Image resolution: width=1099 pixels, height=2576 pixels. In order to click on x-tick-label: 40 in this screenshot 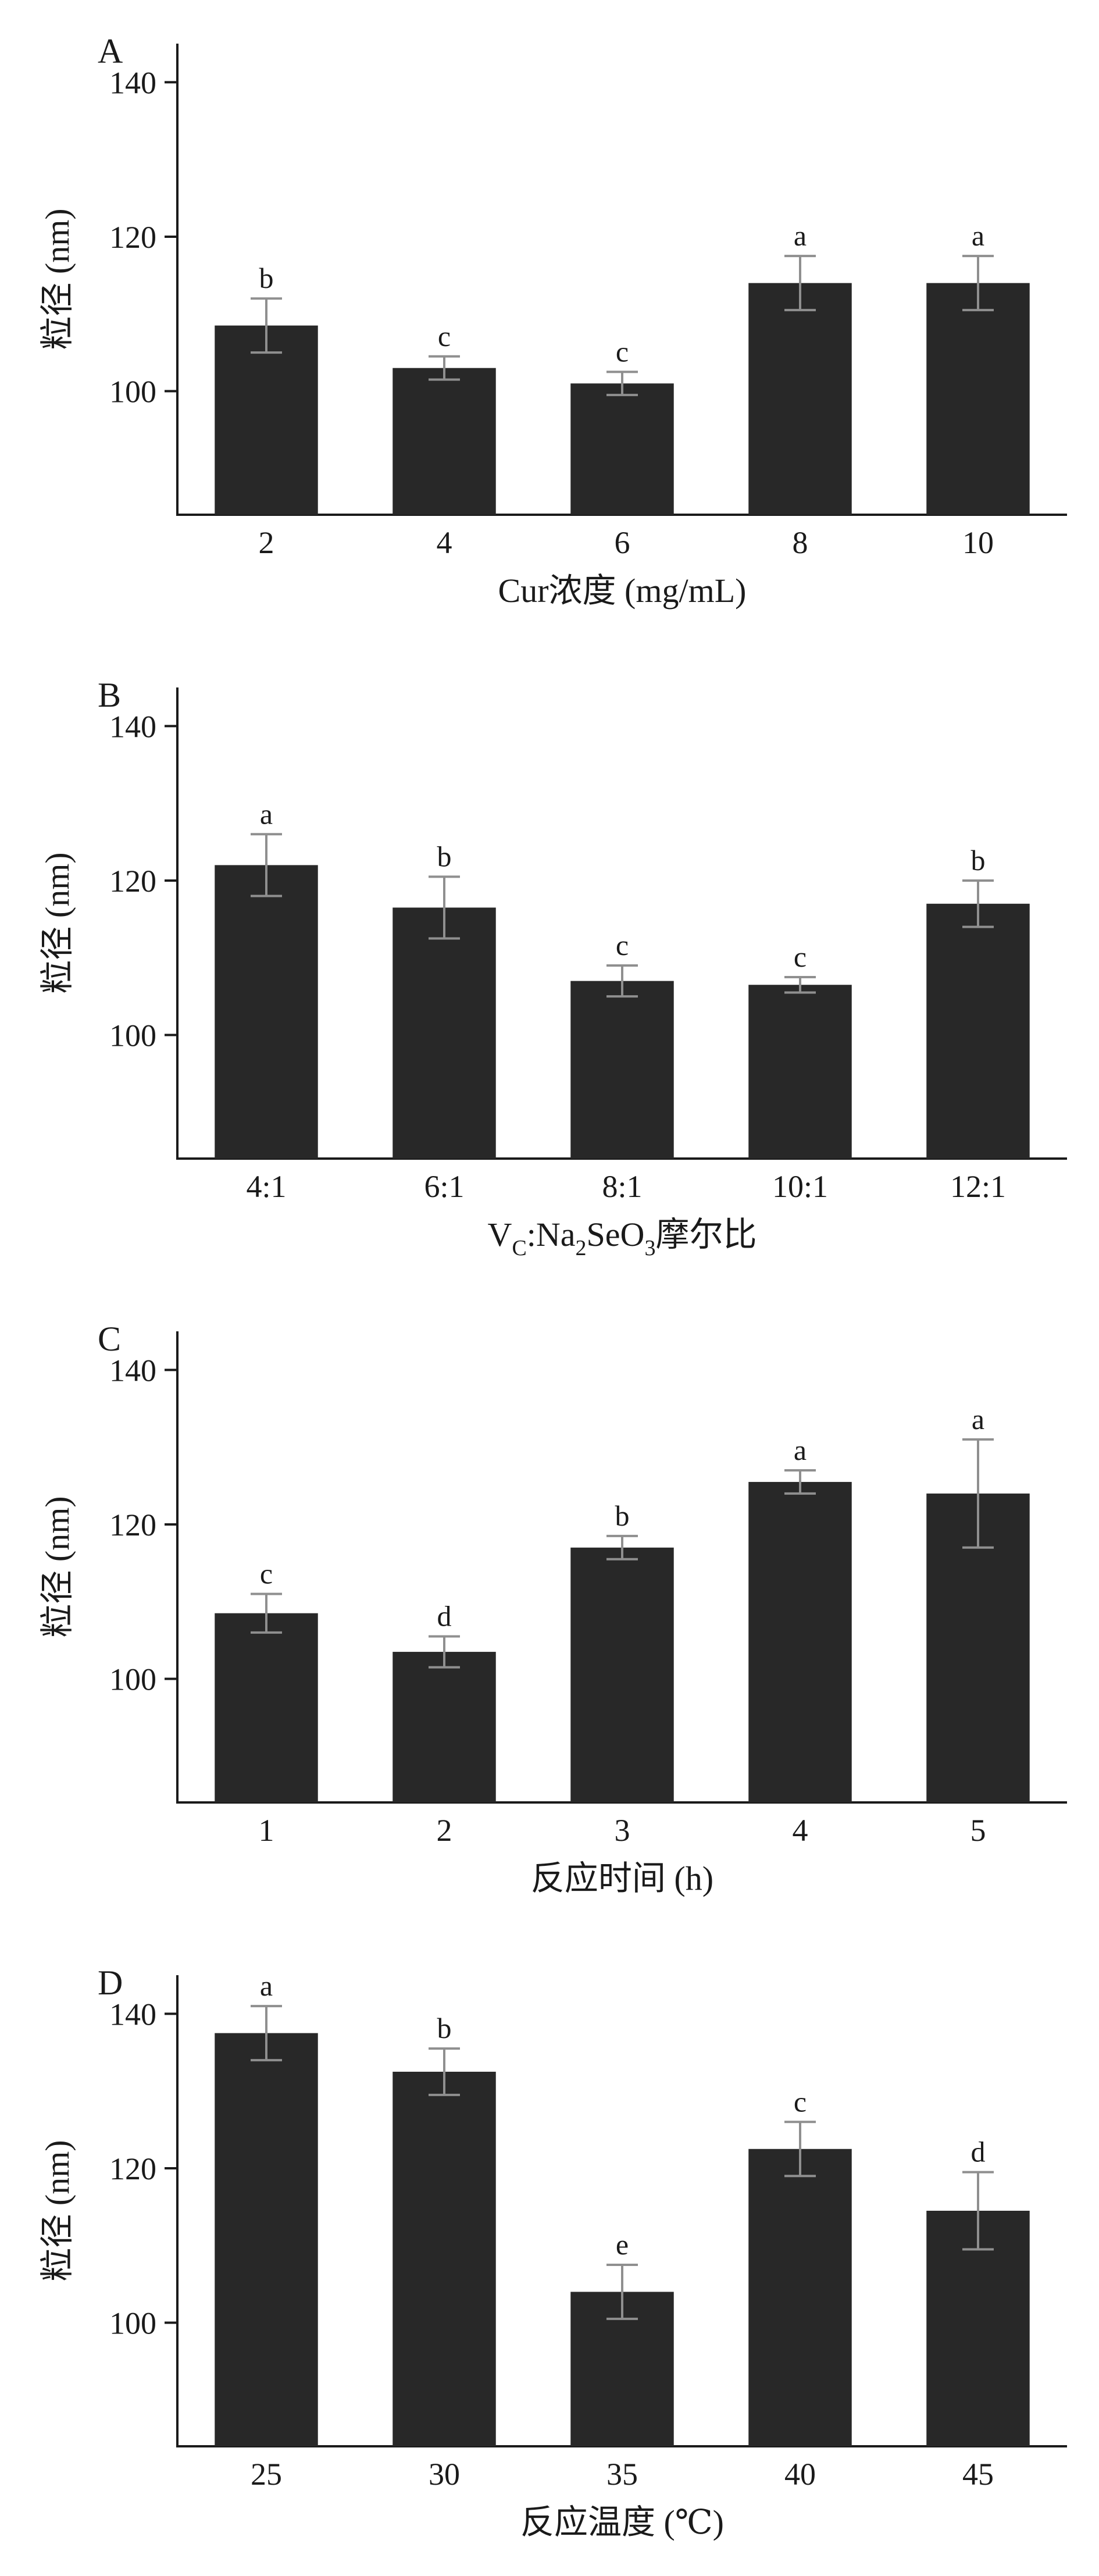, I will do `click(800, 2474)`.